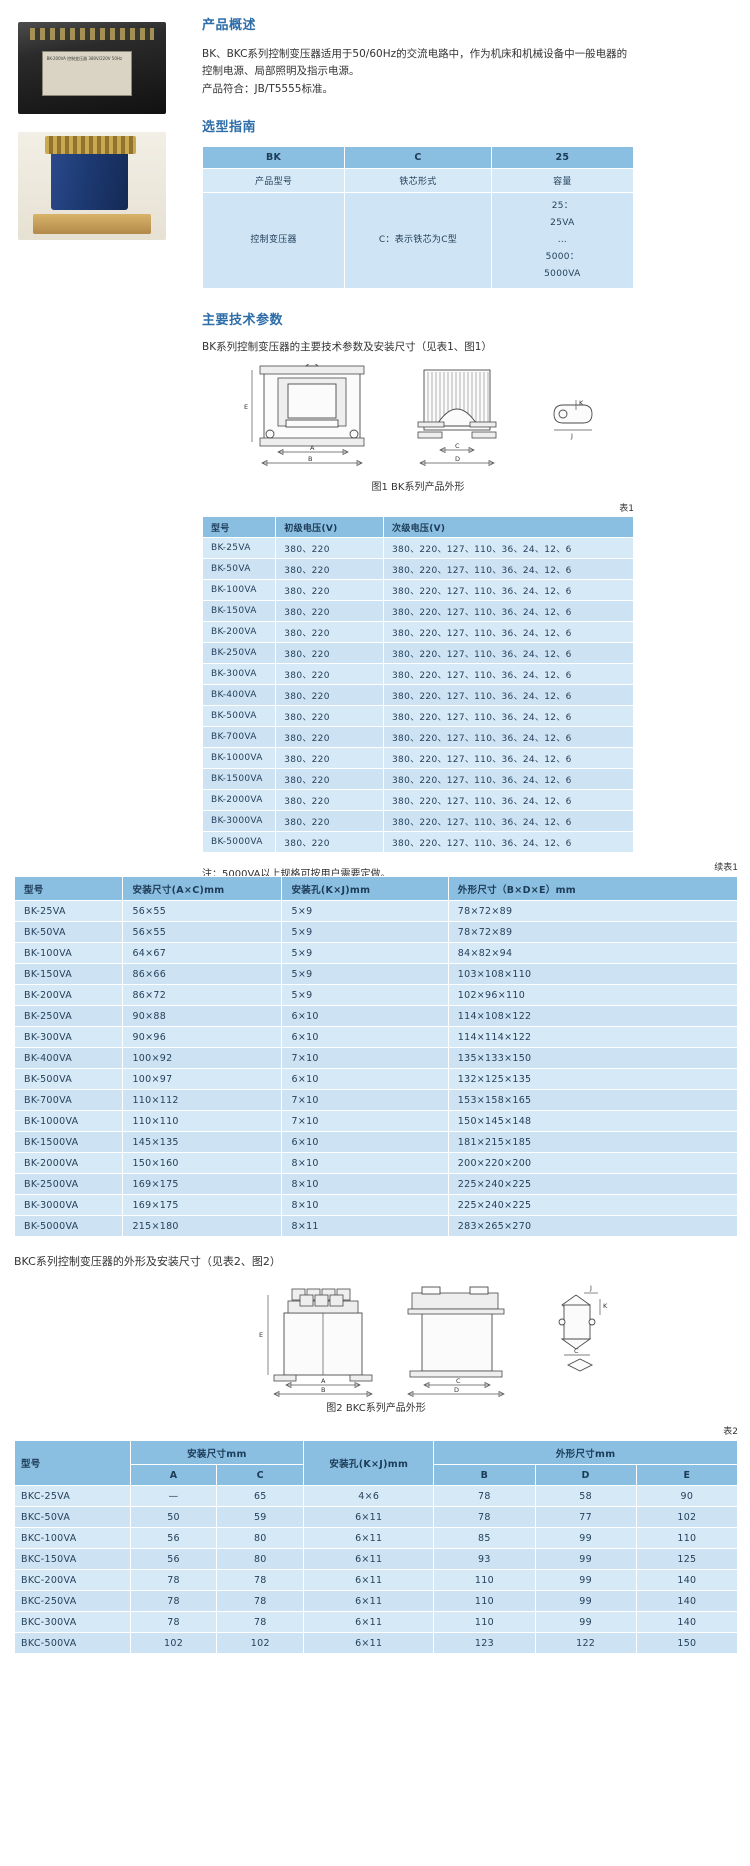  Describe the element at coordinates (562, 240) in the screenshot. I see `guide-desc-capacity: 25： 25VA … 5000： 5000VA` at that location.